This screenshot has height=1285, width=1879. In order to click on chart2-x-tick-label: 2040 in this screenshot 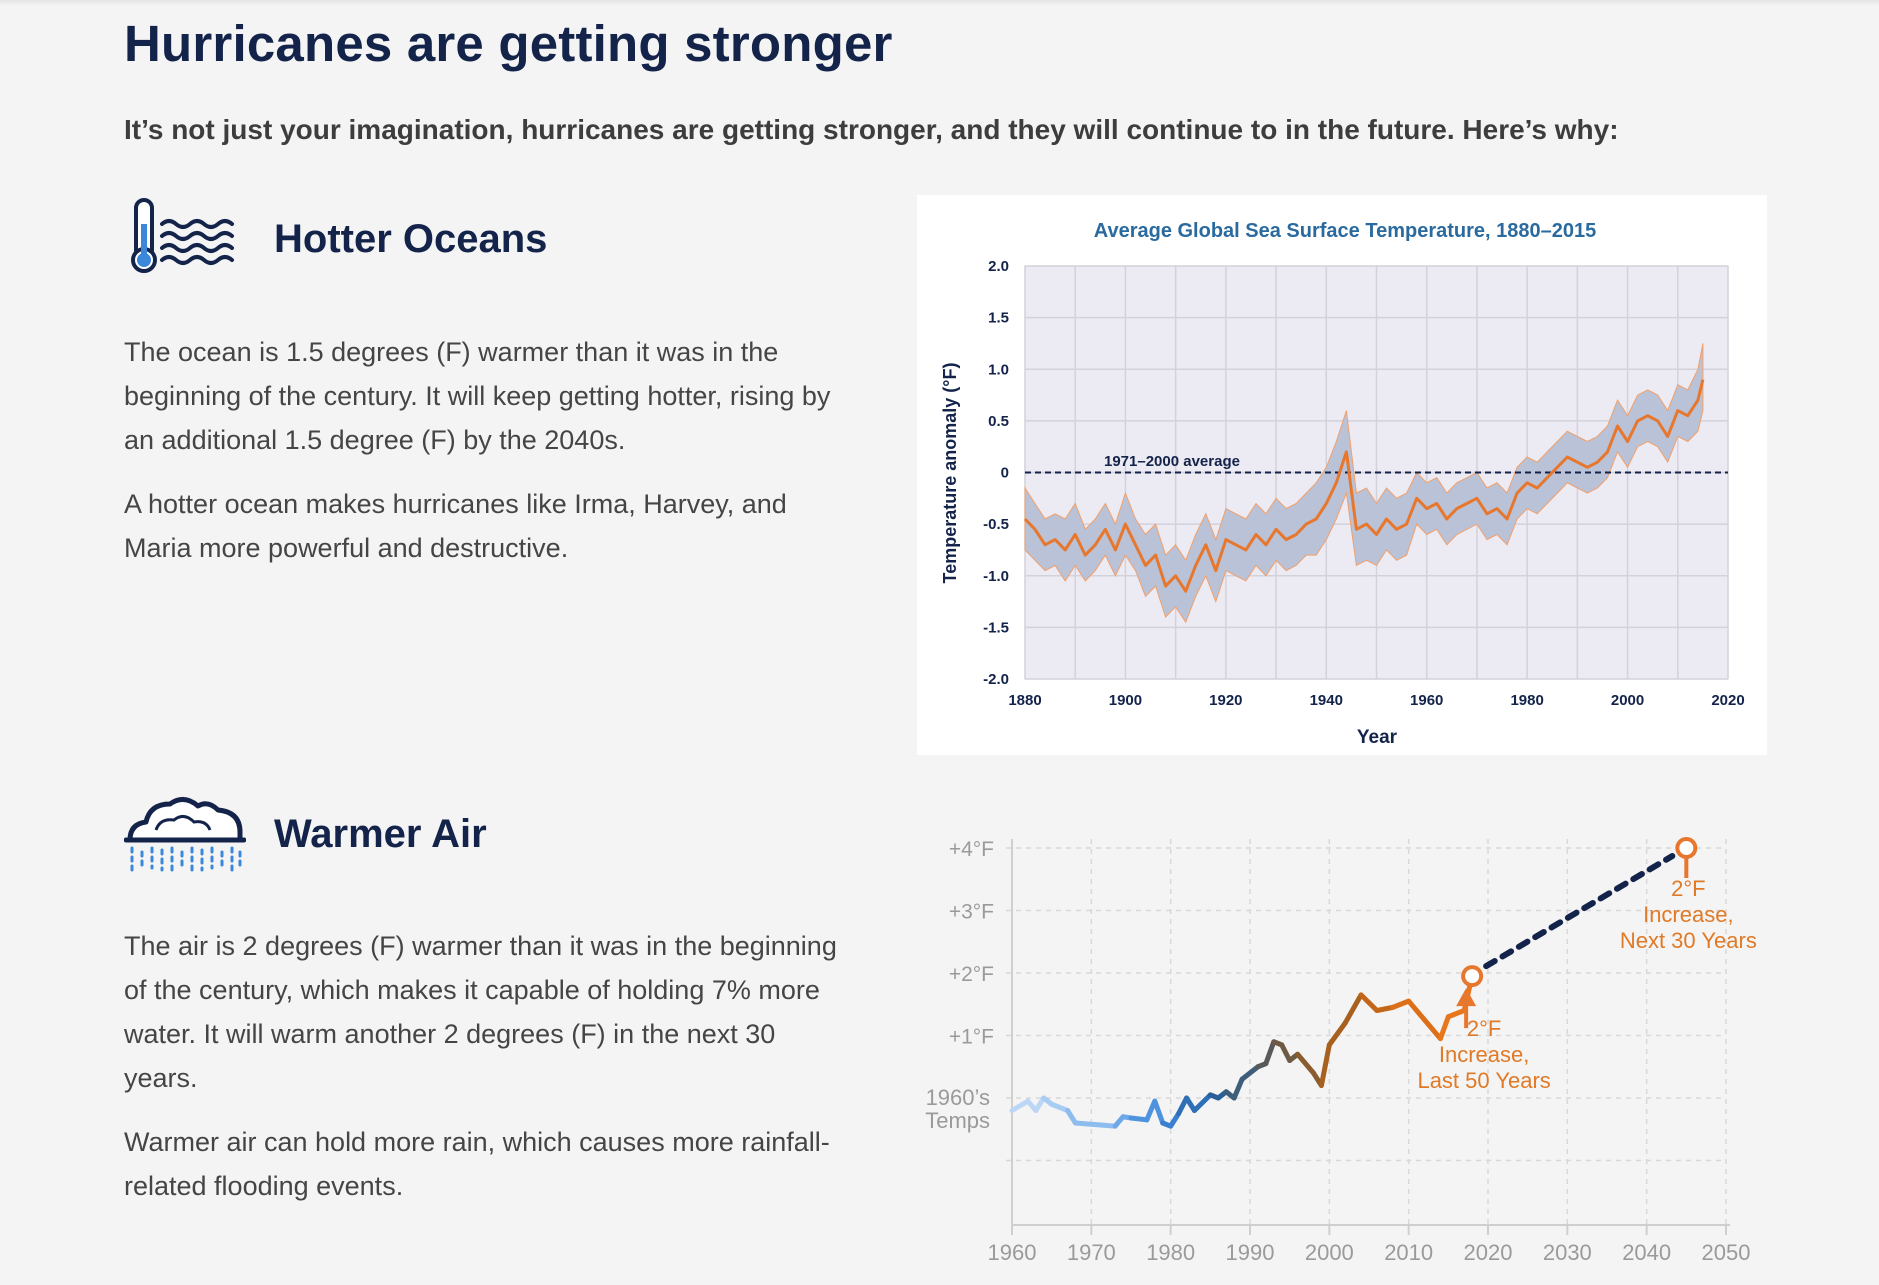, I will do `click(1646, 1252)`.